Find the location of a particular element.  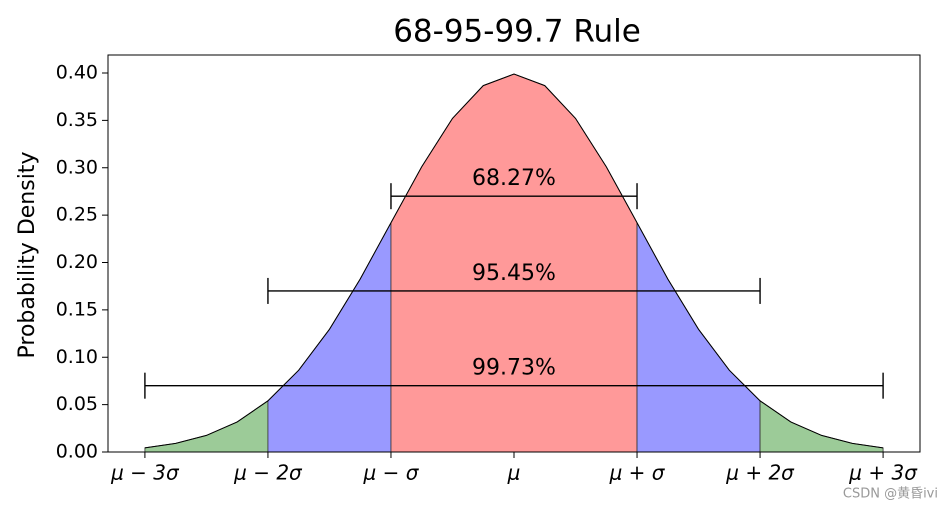

y-tick-label: 0.30 is located at coordinates (77, 167).